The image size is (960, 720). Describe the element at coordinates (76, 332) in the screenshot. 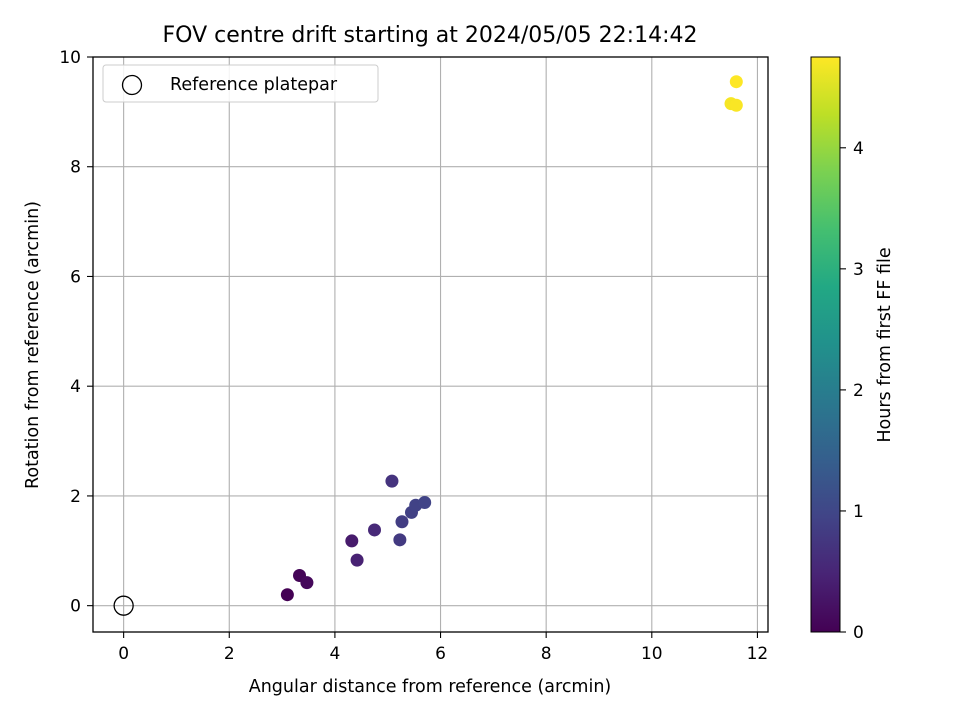

I see `y-axis-ticks: 0 2 4 6 8 10` at that location.